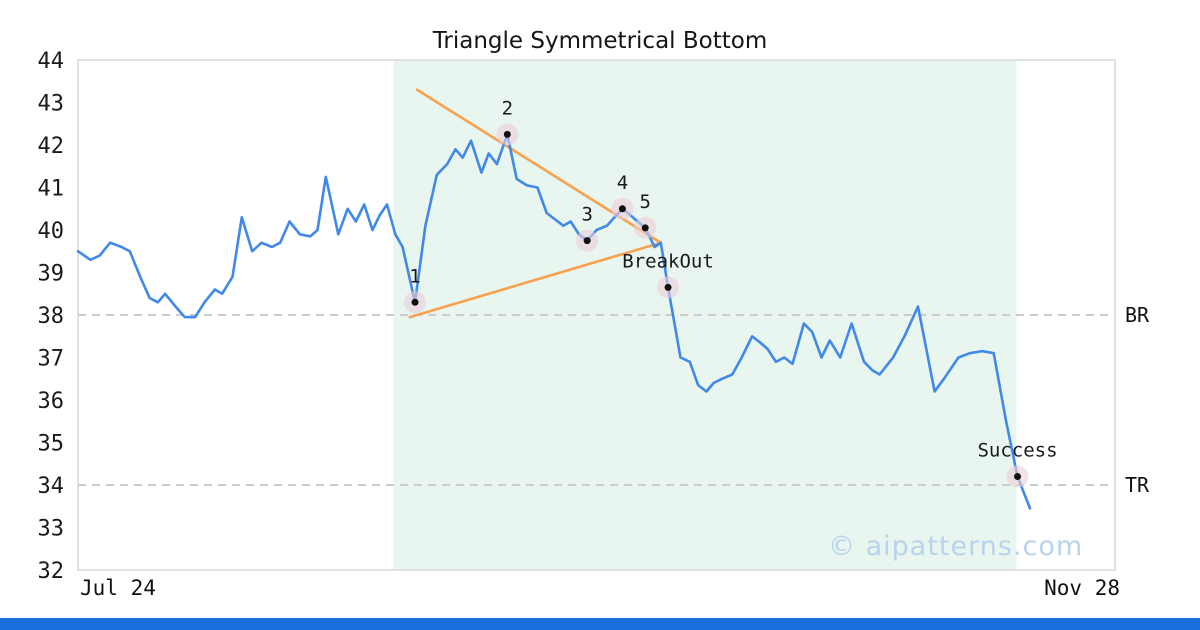  What do you see at coordinates (51, 146) in the screenshot?
I see `y-tick-label: 42` at bounding box center [51, 146].